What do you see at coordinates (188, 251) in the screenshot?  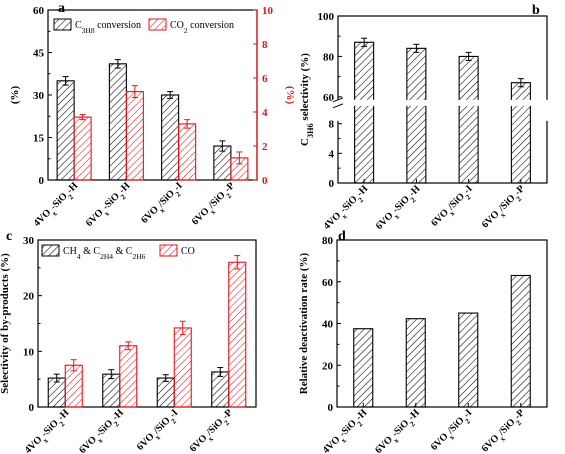 I see `legend-label: CO` at bounding box center [188, 251].